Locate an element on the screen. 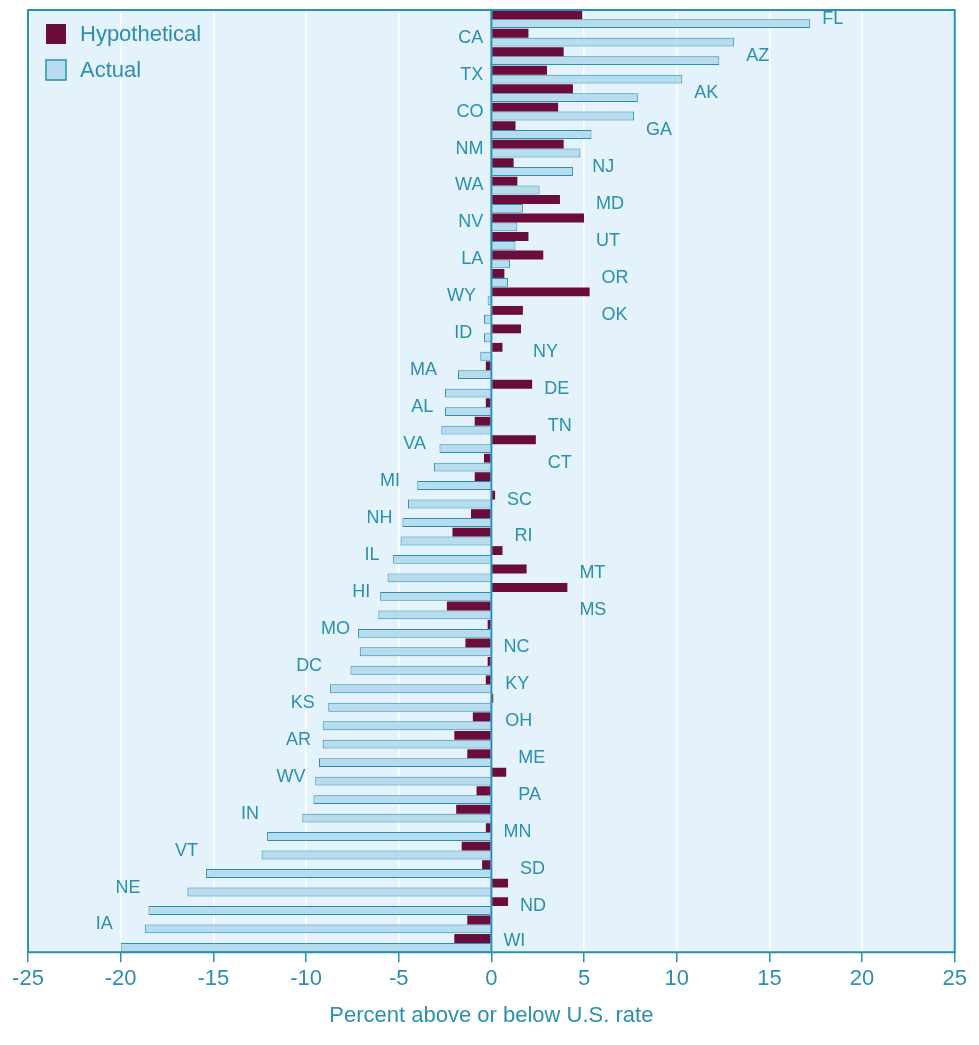 This screenshot has height=1045, width=979. x-tick-label: 10 is located at coordinates (676, 978).